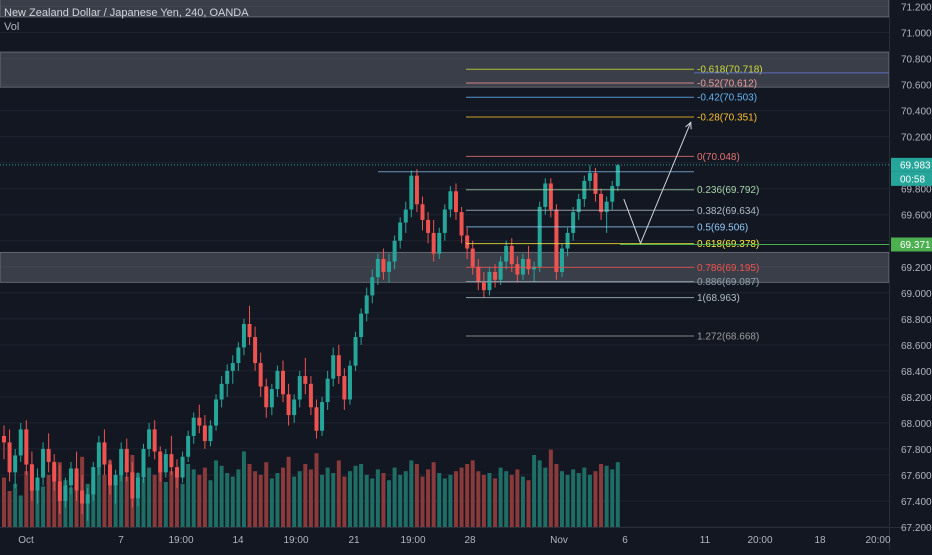  Describe the element at coordinates (445, 69) in the screenshot. I see `price-zone` at that location.